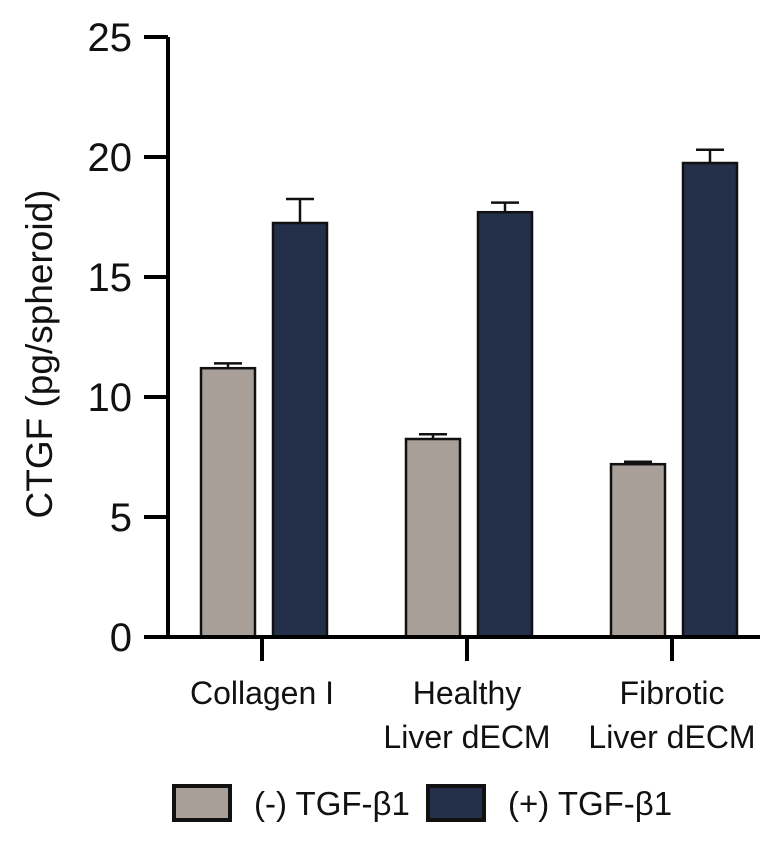 The height and width of the screenshot is (846, 777). I want to click on y-tick-label: 0, so click(121, 638).